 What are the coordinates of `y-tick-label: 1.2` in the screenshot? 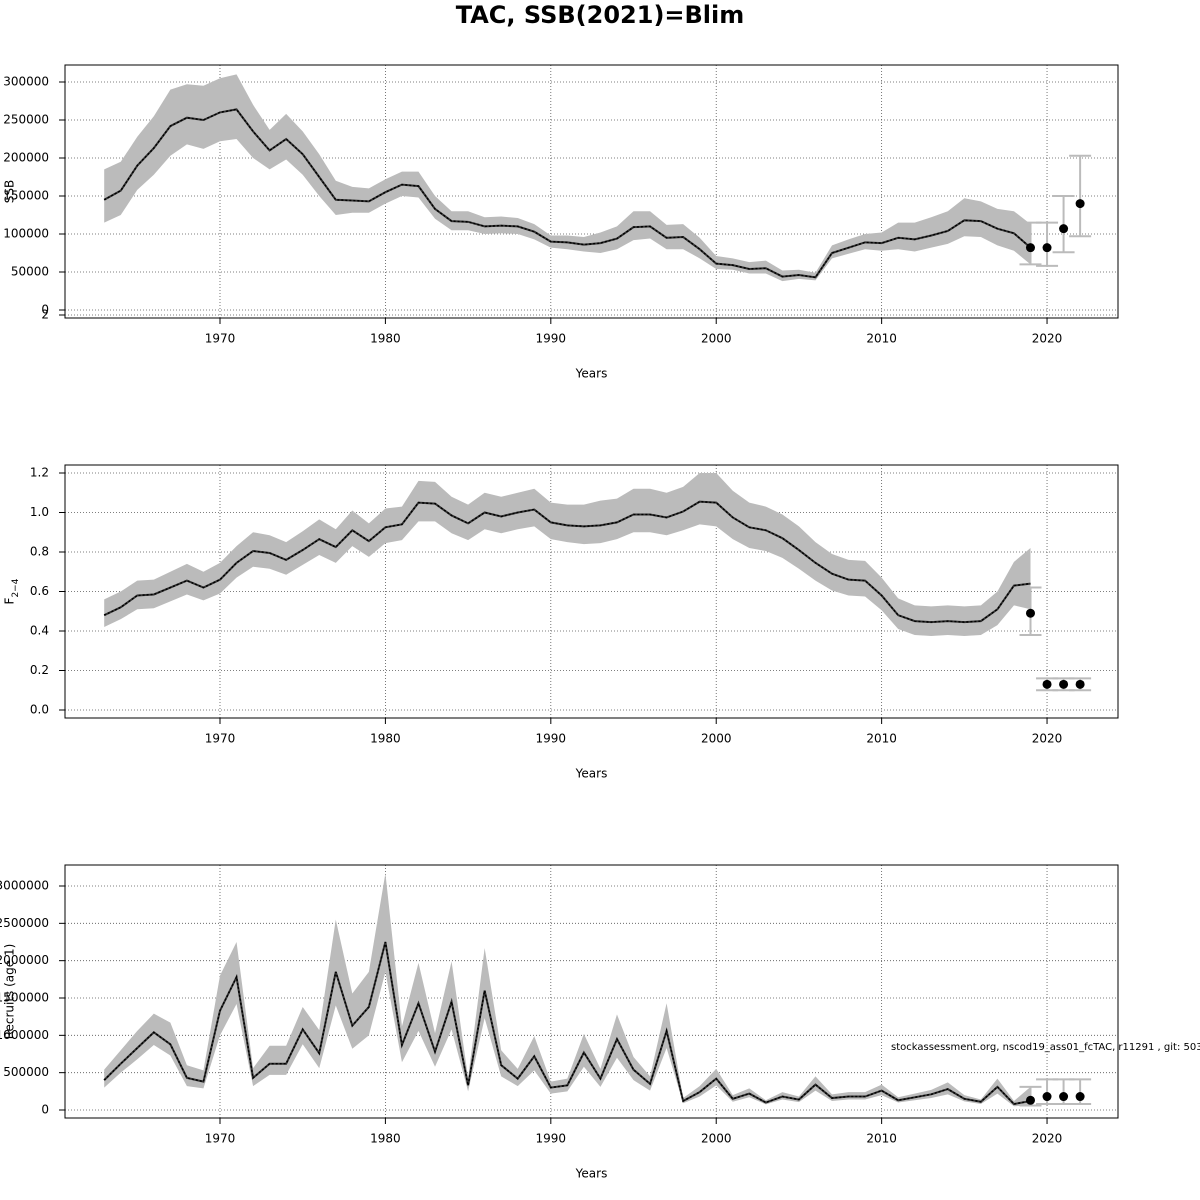 It's located at (39, 472).